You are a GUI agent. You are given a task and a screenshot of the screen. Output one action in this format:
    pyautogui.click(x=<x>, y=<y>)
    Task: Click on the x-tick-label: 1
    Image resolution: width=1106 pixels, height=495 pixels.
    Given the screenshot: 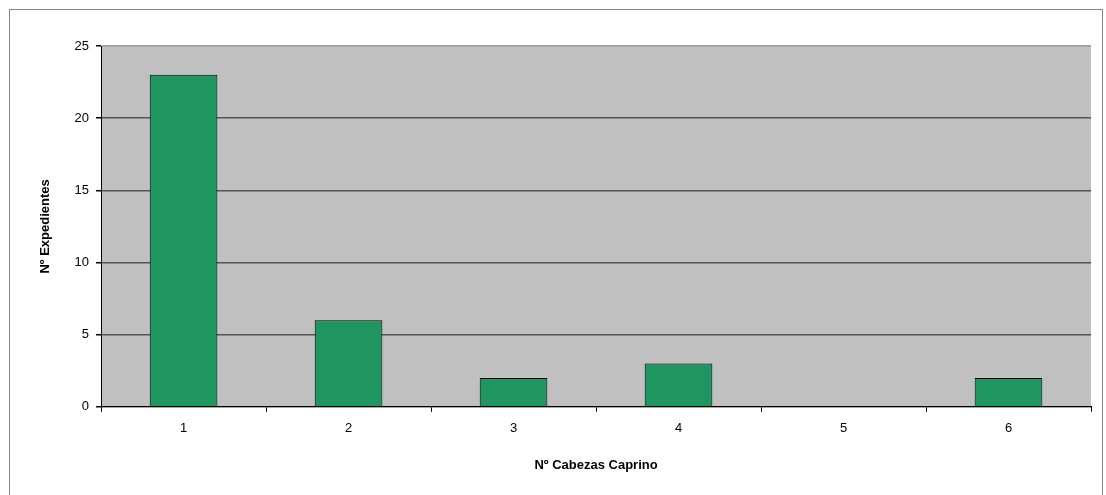 What is the action you would take?
    pyautogui.click(x=183, y=428)
    